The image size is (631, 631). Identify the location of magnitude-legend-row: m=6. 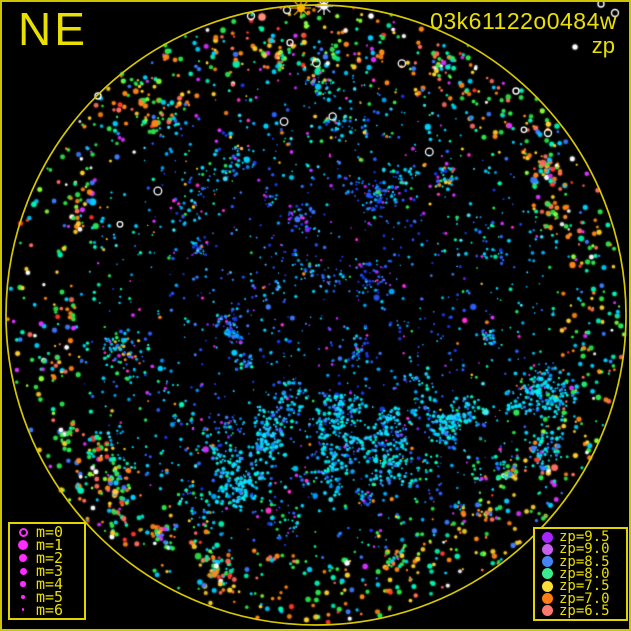
(47, 609).